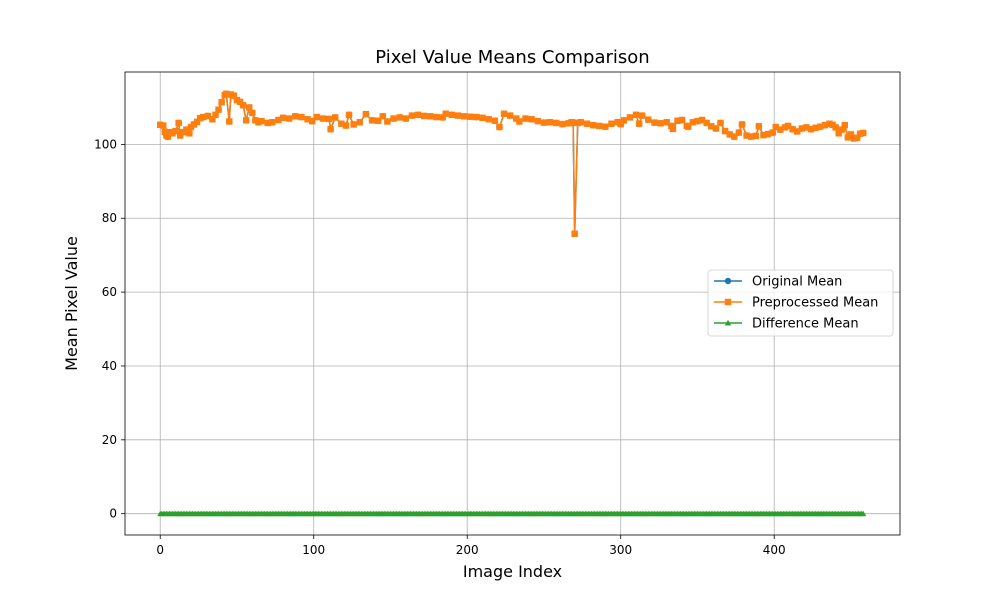 Image resolution: width=1000 pixels, height=600 pixels. I want to click on series, so click(512, 513).